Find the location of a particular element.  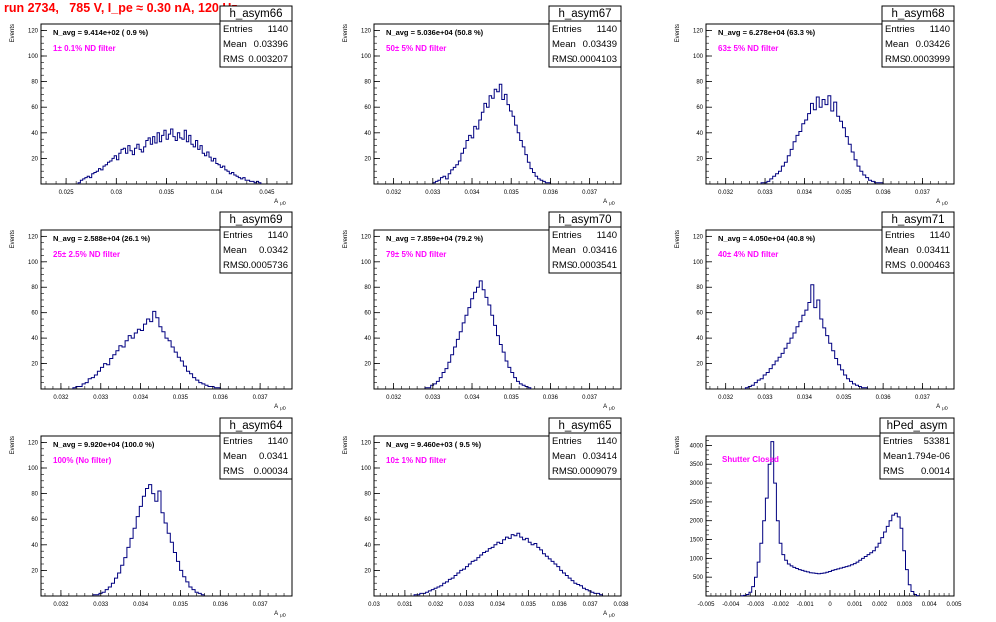

histogram-name: h_asym69 is located at coordinates (255, 220).